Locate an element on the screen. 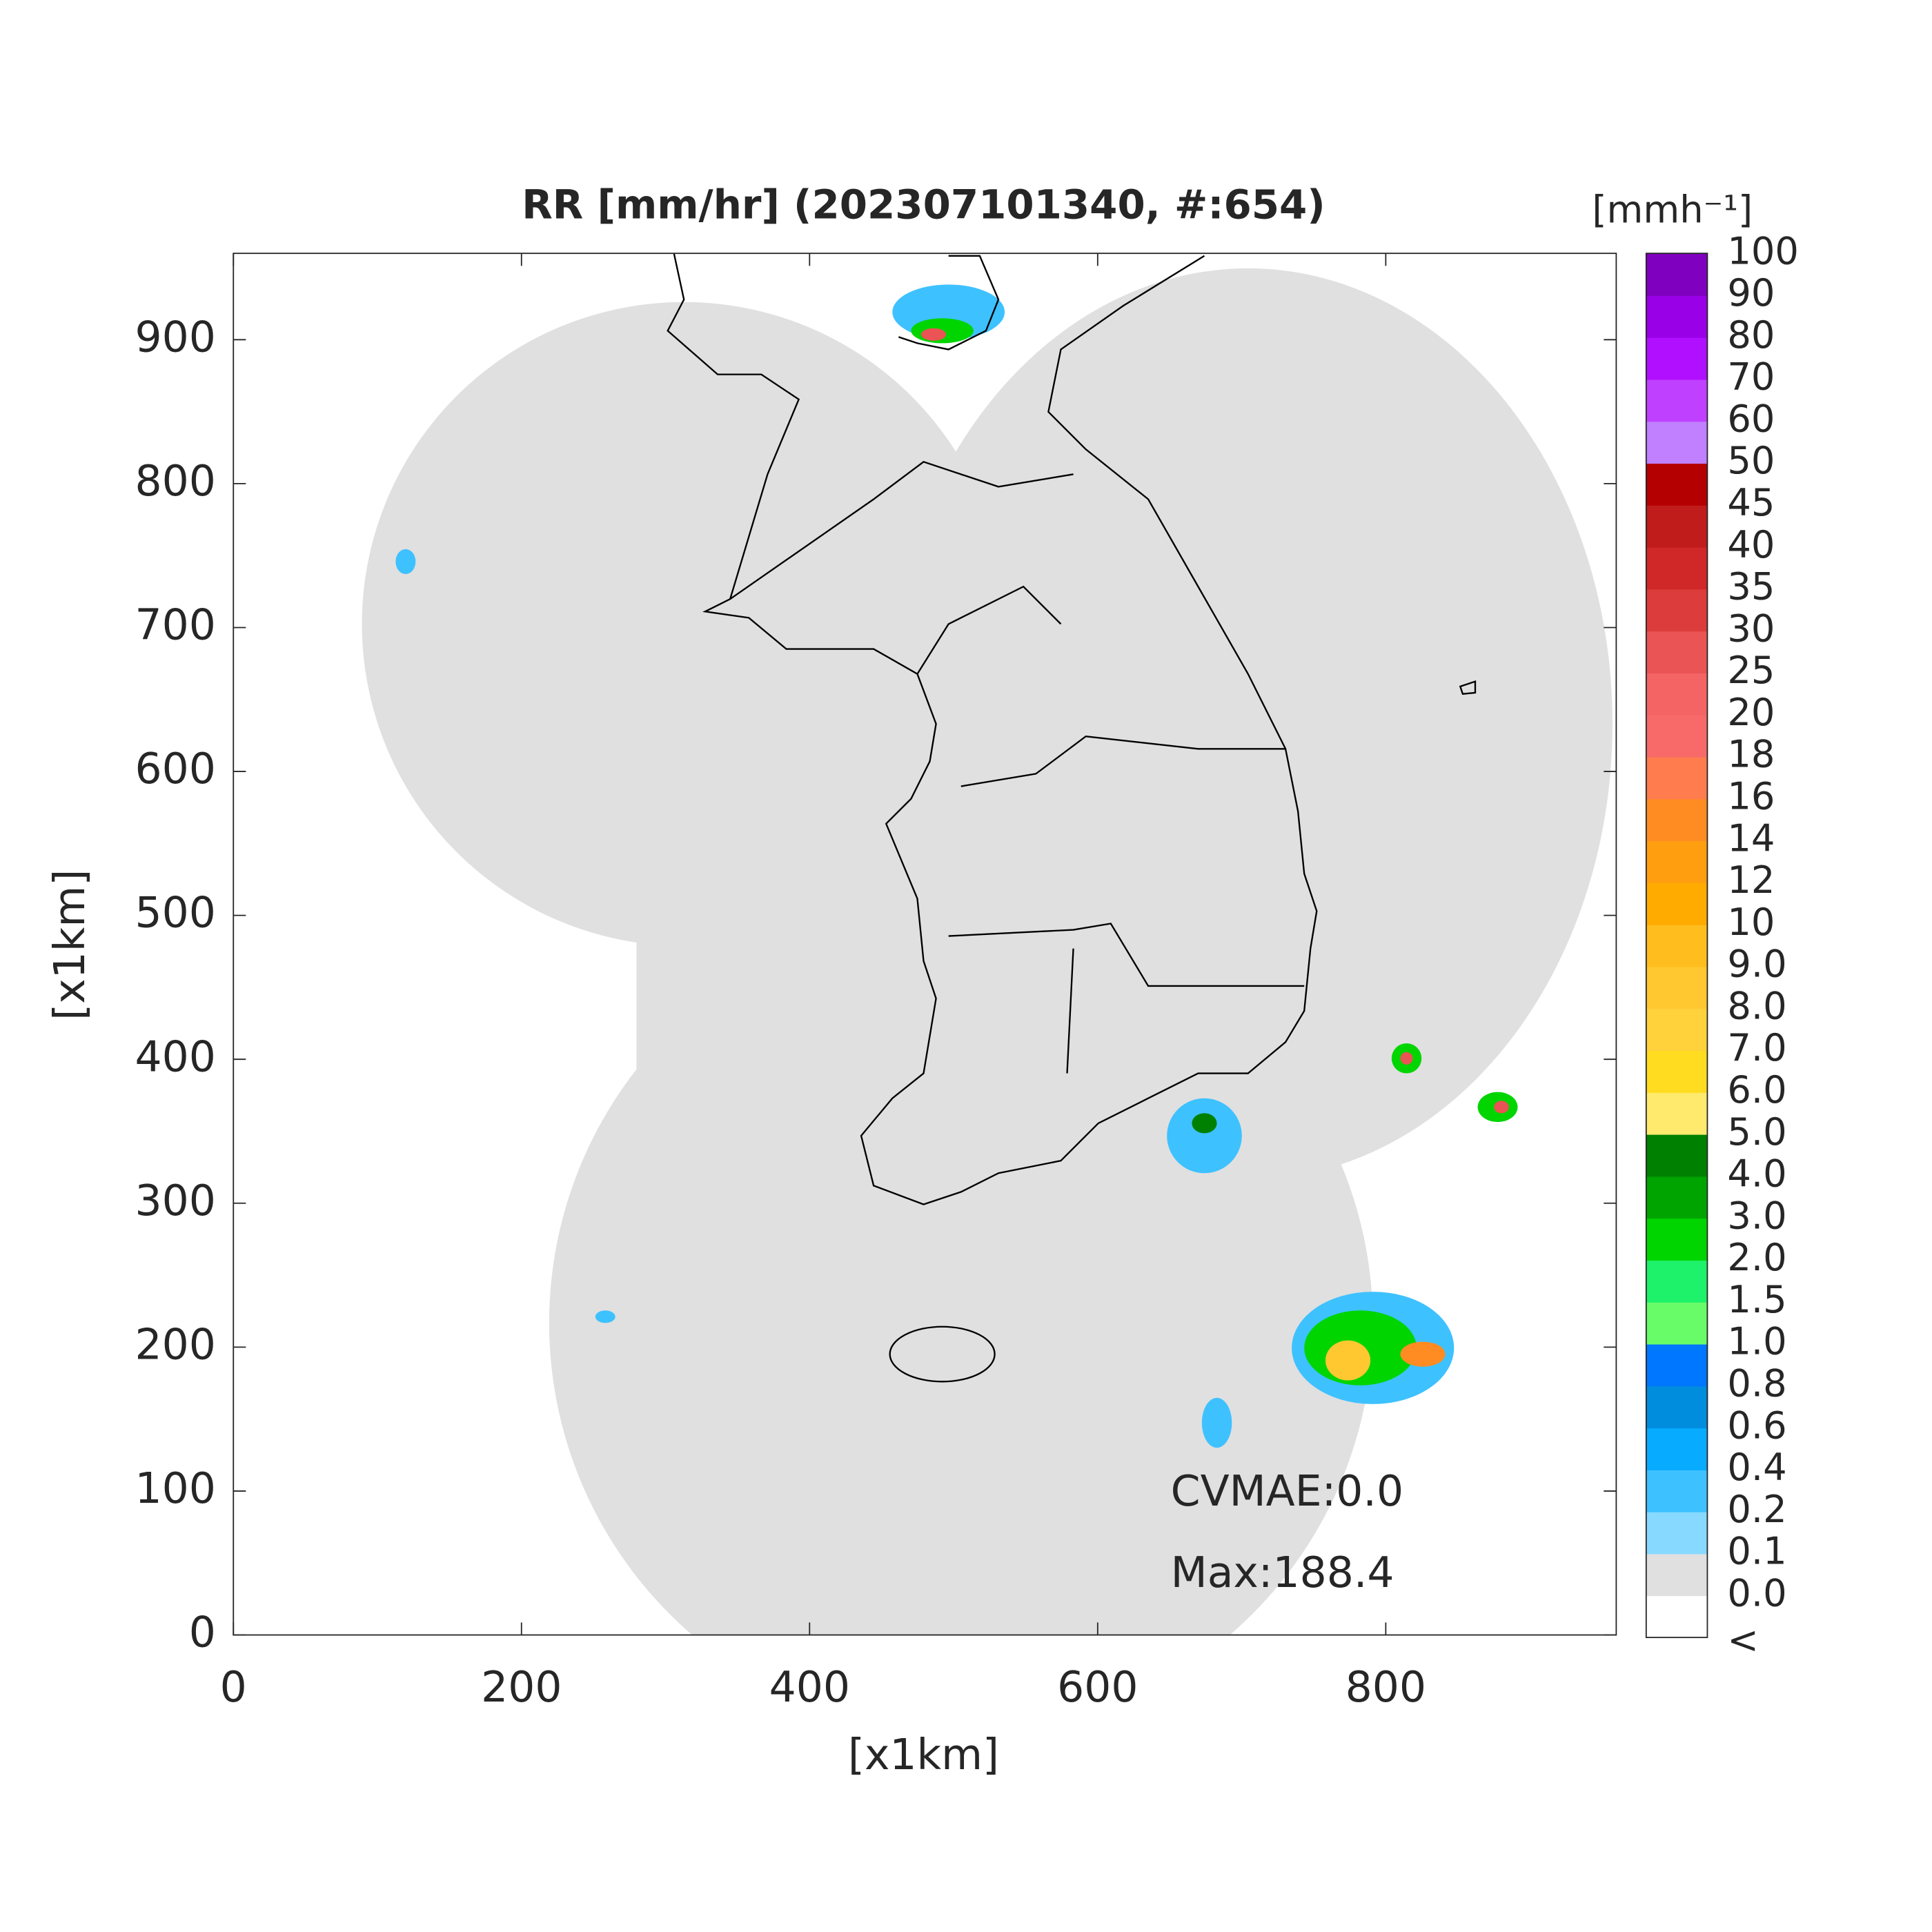 This screenshot has height=1932, width=1932. colorbar-label: 0.0 is located at coordinates (1756, 1593).